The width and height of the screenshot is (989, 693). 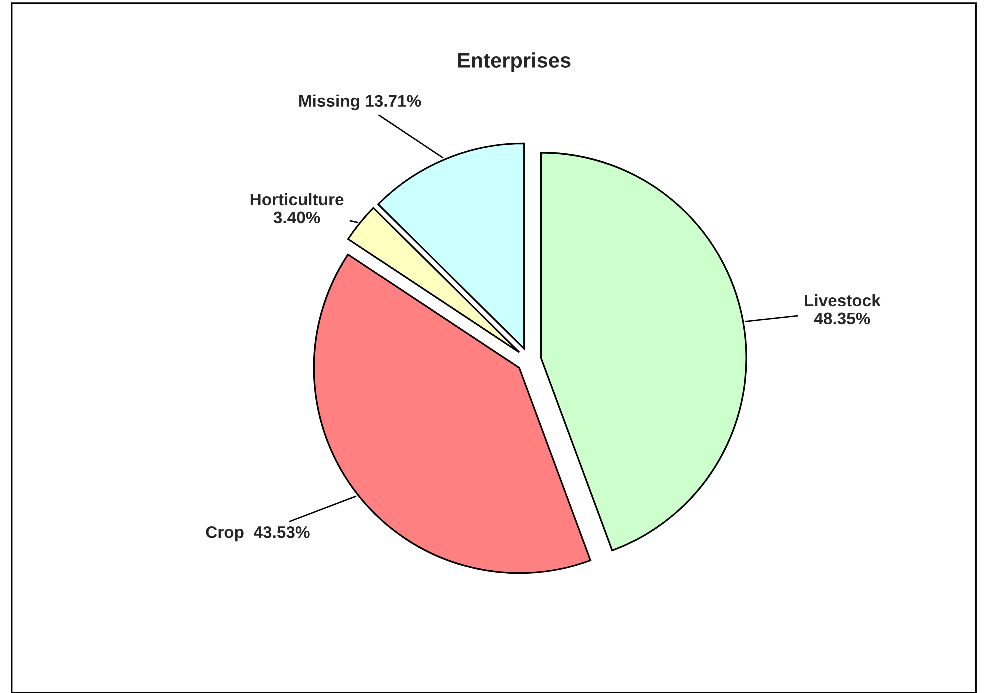 I want to click on slice-label: Horticulture, so click(x=297, y=199).